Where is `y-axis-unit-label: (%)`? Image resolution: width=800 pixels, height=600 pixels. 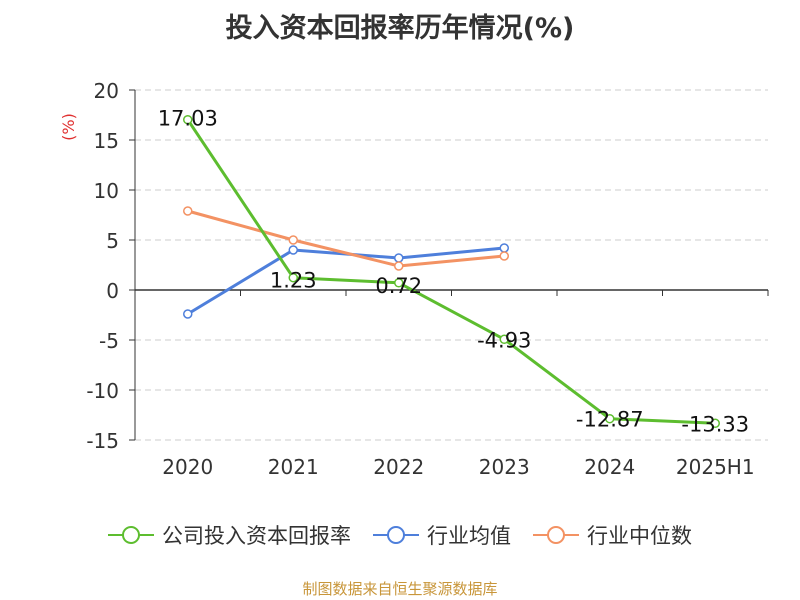 y-axis-unit-label: (%) is located at coordinates (68, 127).